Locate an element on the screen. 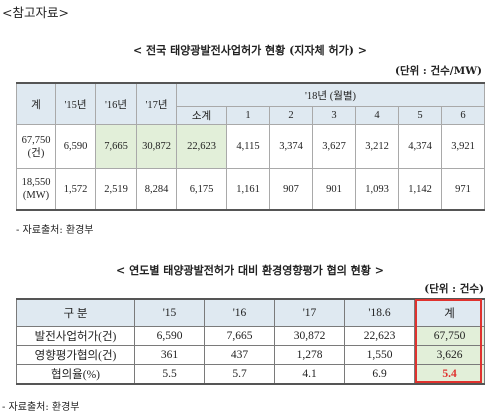 Image resolution: width=500 pixels, height=413 pixels. cell-value: 6,590 is located at coordinates (169, 336).